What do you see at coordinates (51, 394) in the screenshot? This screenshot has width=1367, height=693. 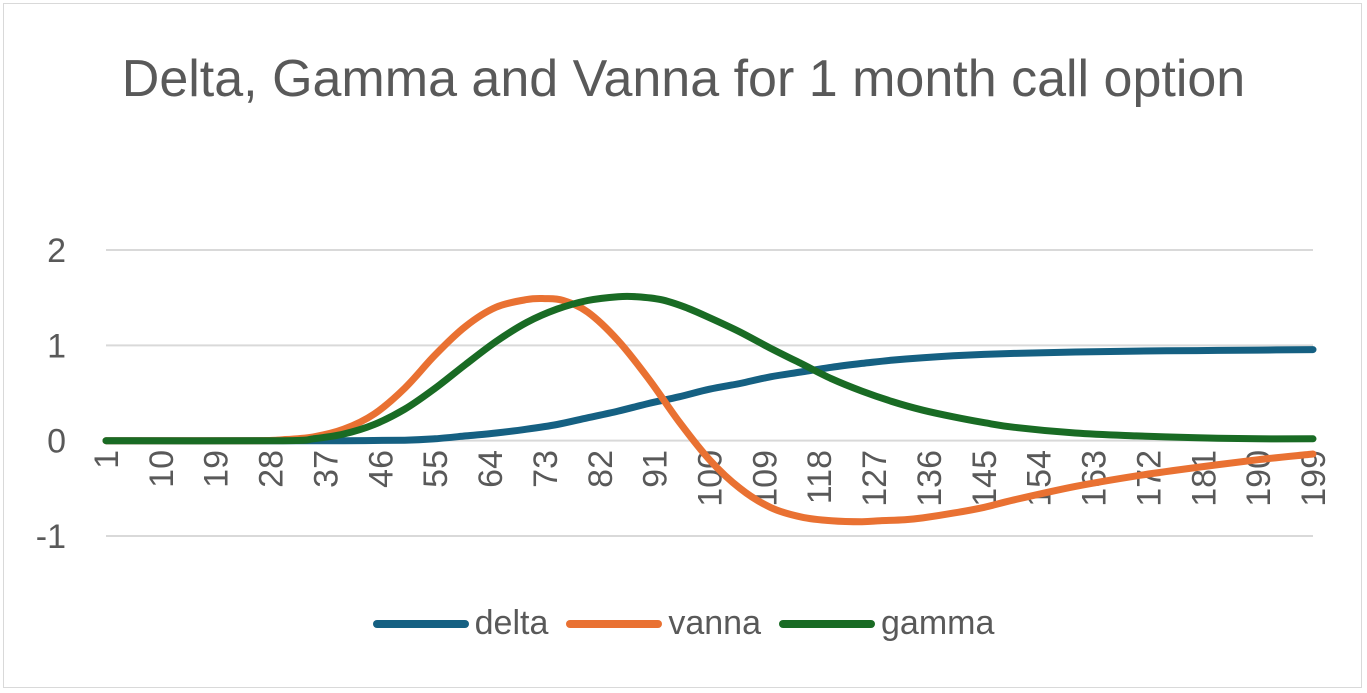 I see `y-axis-tick-labels: 2 1 0 -1` at bounding box center [51, 394].